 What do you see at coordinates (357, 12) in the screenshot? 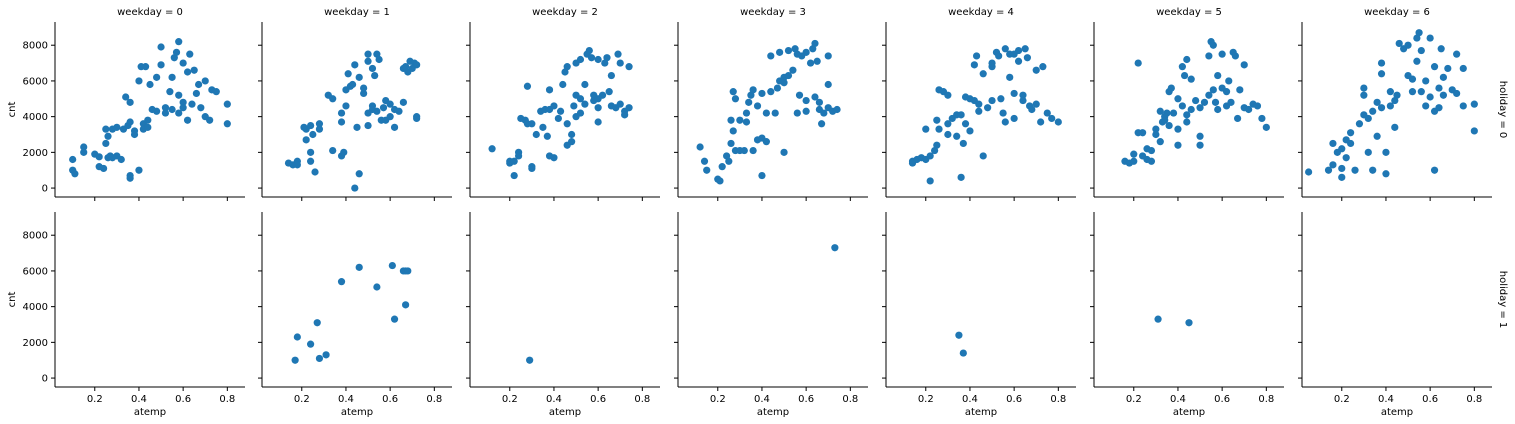
I see `facet-column-title: weekday = 1` at bounding box center [357, 12].